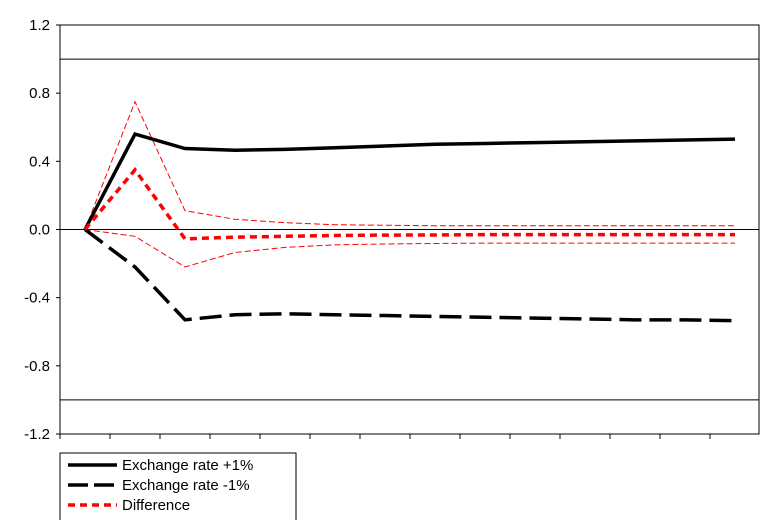  What do you see at coordinates (37, 366) in the screenshot?
I see `y-tick-label: -0.8` at bounding box center [37, 366].